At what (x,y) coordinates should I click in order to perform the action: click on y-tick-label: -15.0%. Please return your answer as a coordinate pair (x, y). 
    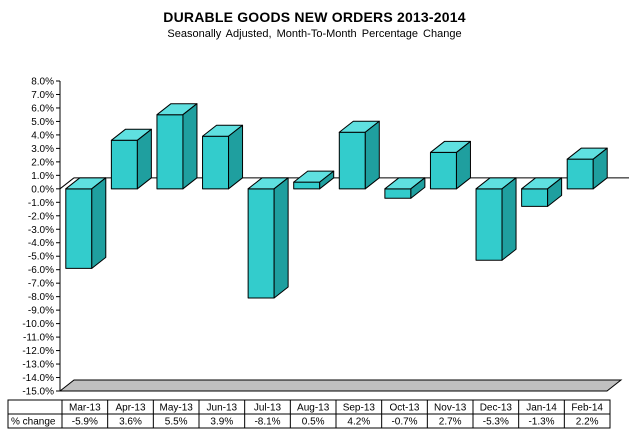
    Looking at the image, I should click on (38, 392).